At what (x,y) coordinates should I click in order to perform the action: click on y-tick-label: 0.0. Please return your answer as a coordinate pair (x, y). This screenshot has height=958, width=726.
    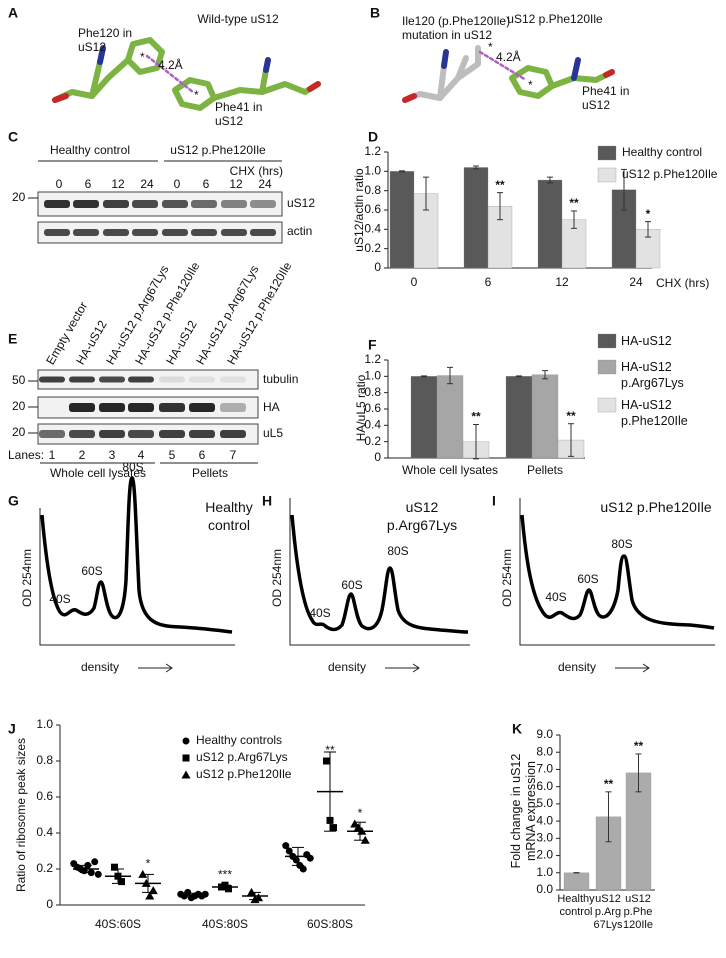
    Looking at the image, I should click on (544, 889).